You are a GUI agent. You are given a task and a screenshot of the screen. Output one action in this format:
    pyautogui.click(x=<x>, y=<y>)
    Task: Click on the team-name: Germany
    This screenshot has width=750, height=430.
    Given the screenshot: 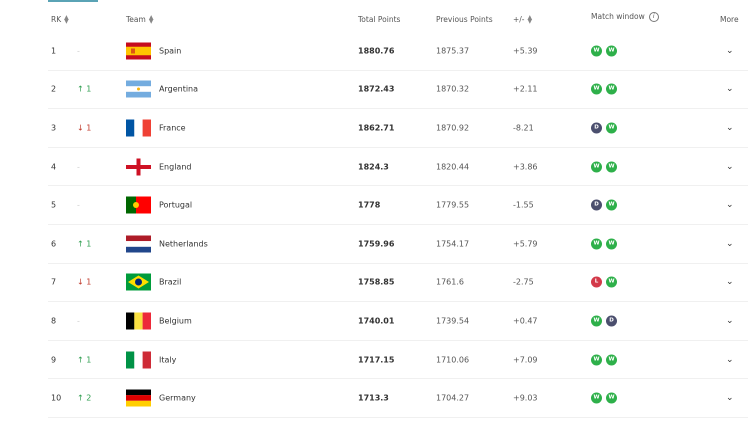 What is the action you would take?
    pyautogui.click(x=177, y=398)
    